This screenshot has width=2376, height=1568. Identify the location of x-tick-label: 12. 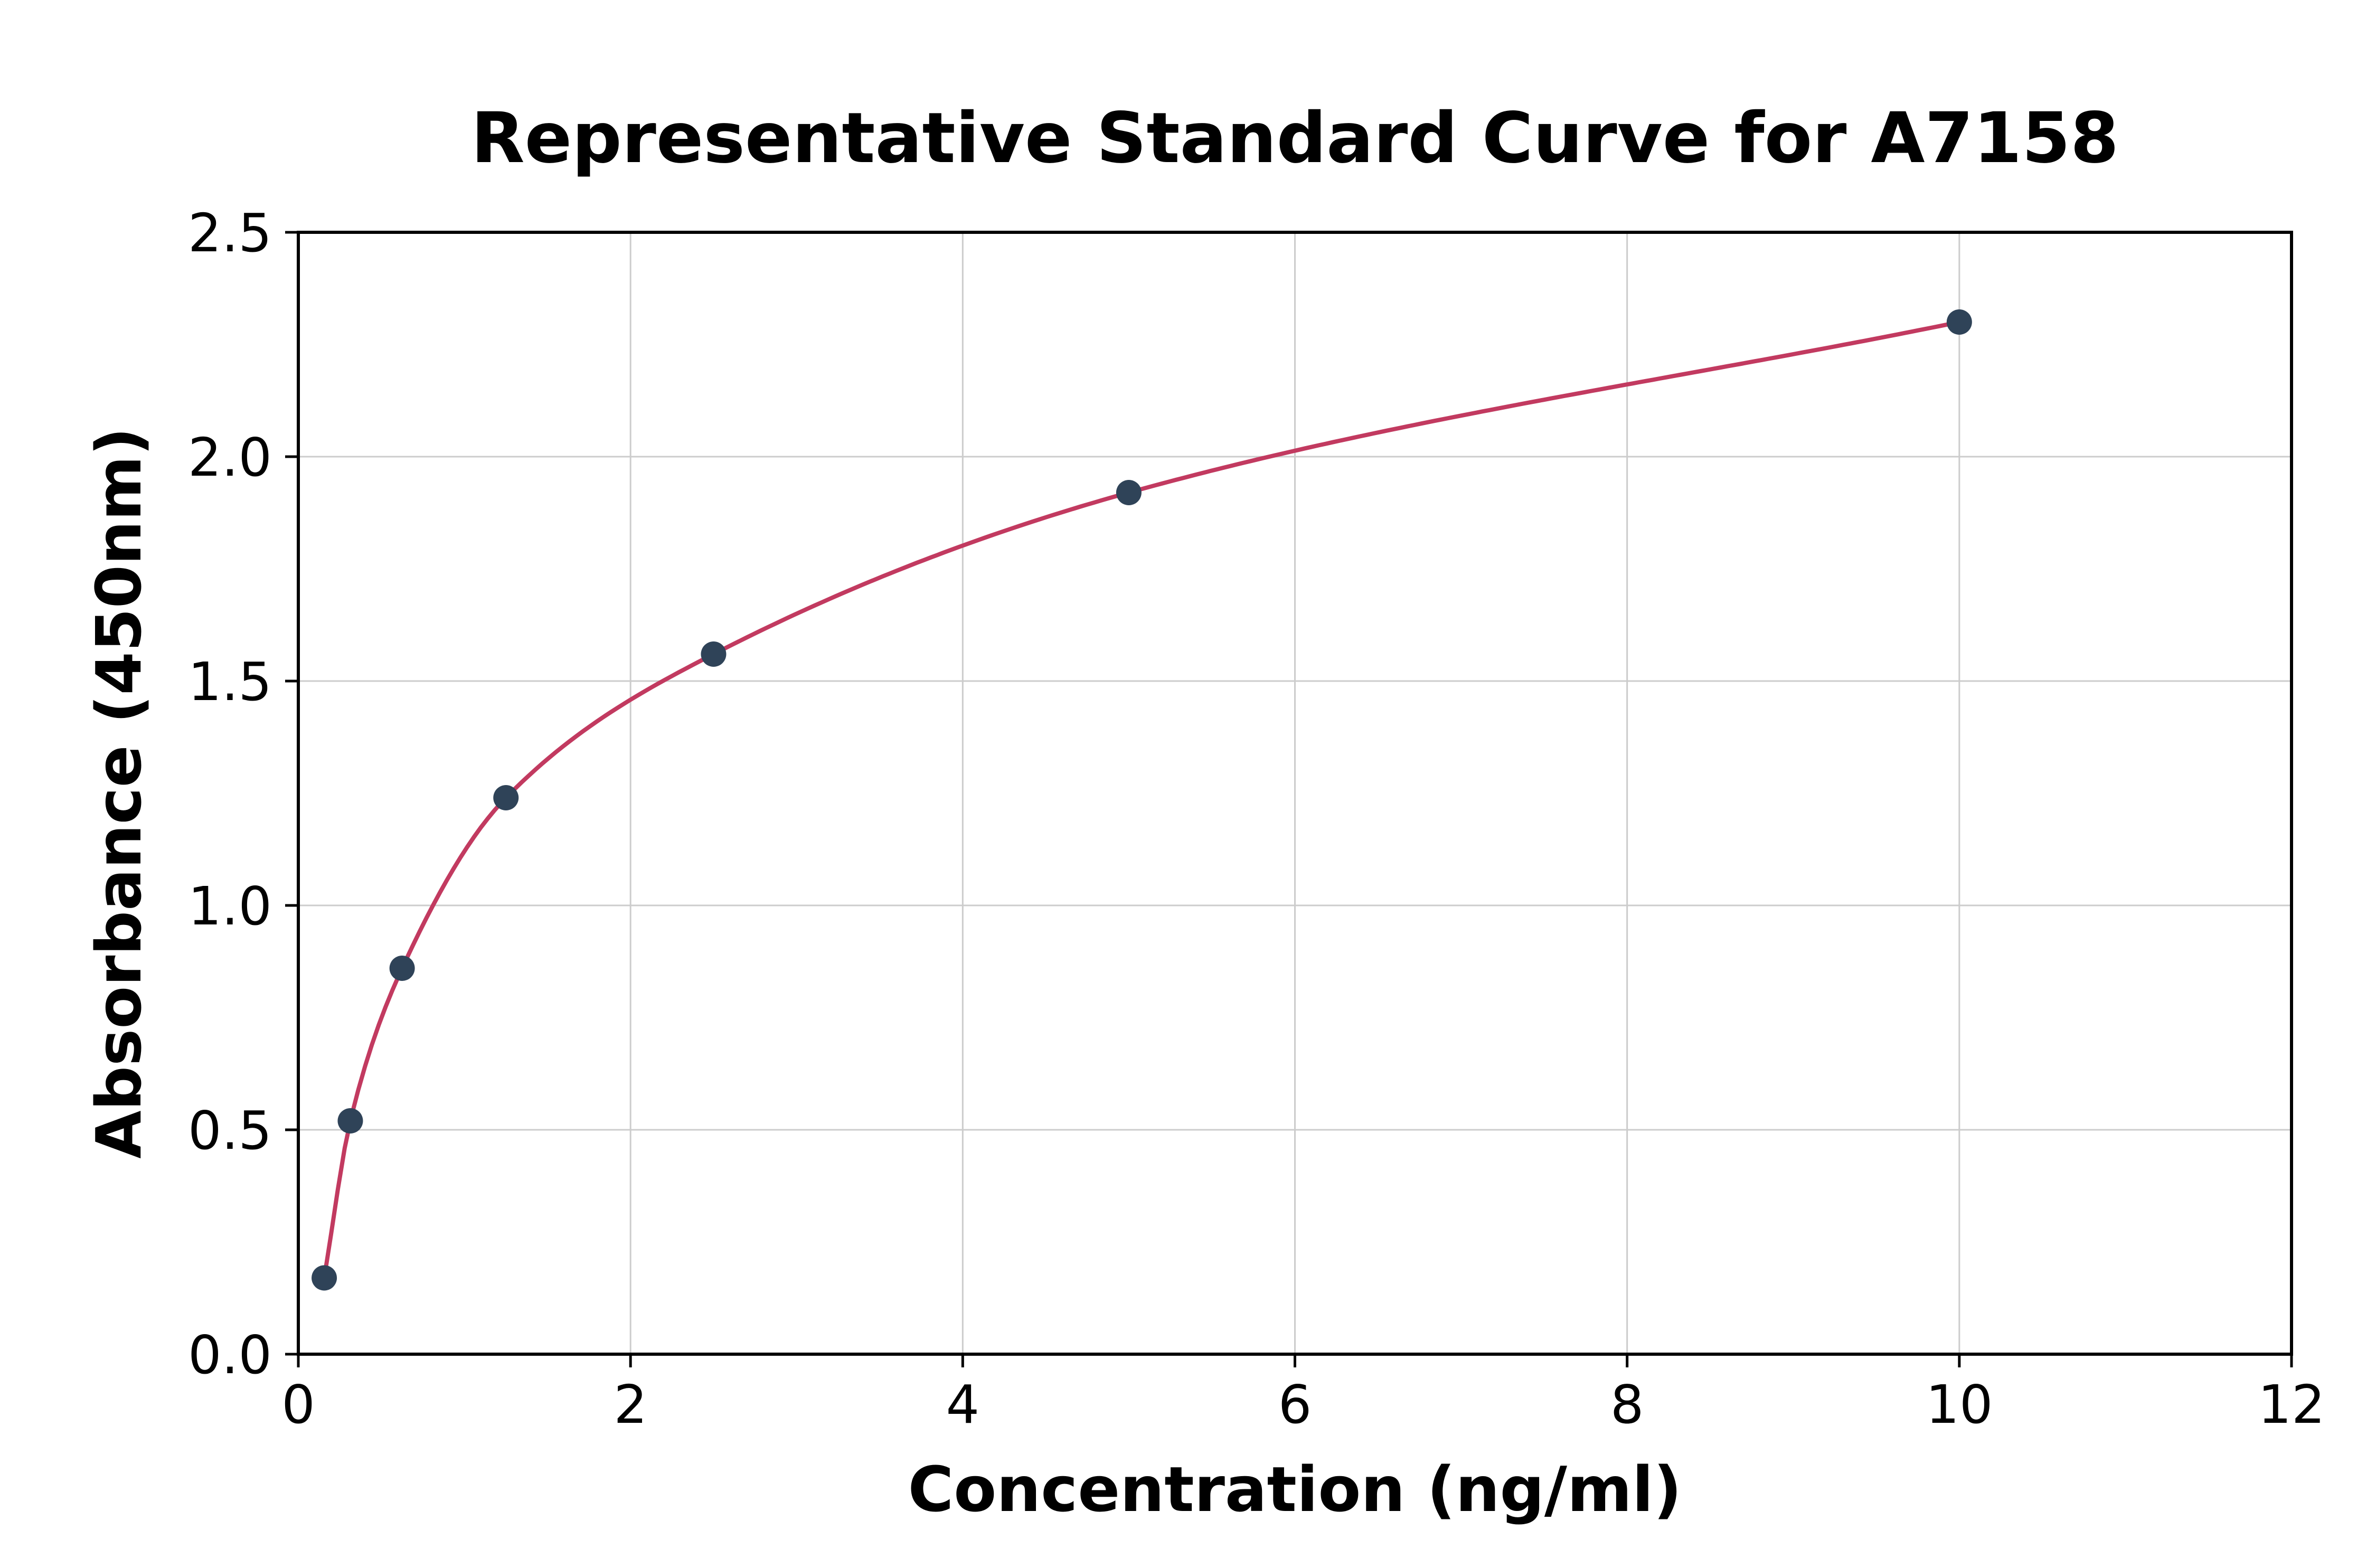
(2291, 1405).